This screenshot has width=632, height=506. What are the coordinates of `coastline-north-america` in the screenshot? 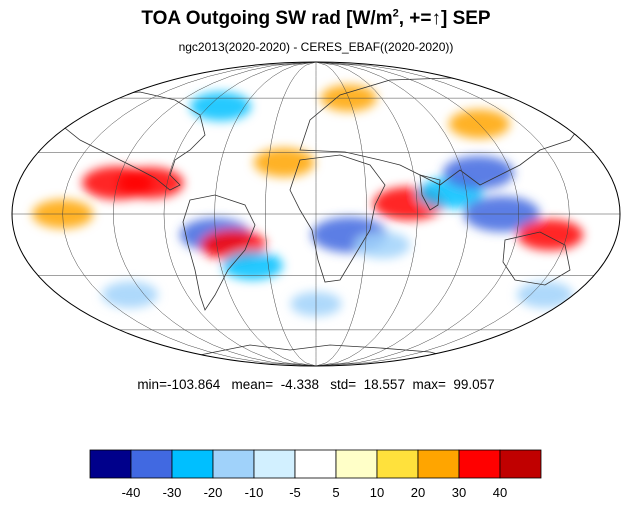 It's located at (132, 141).